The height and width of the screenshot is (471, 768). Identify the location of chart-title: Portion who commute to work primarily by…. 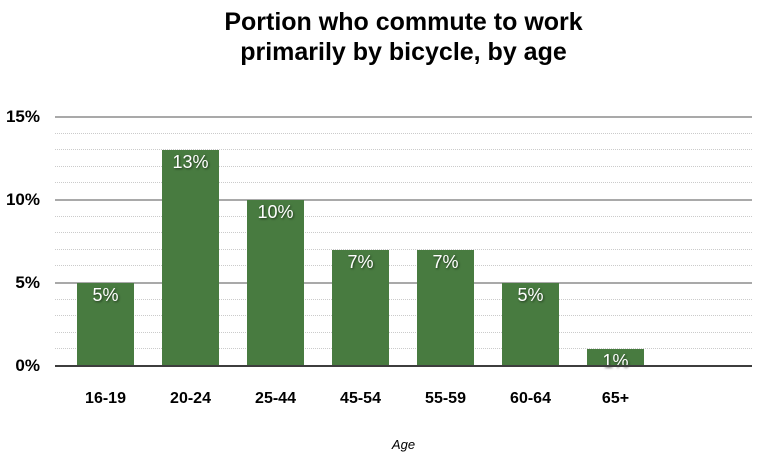
(403, 37).